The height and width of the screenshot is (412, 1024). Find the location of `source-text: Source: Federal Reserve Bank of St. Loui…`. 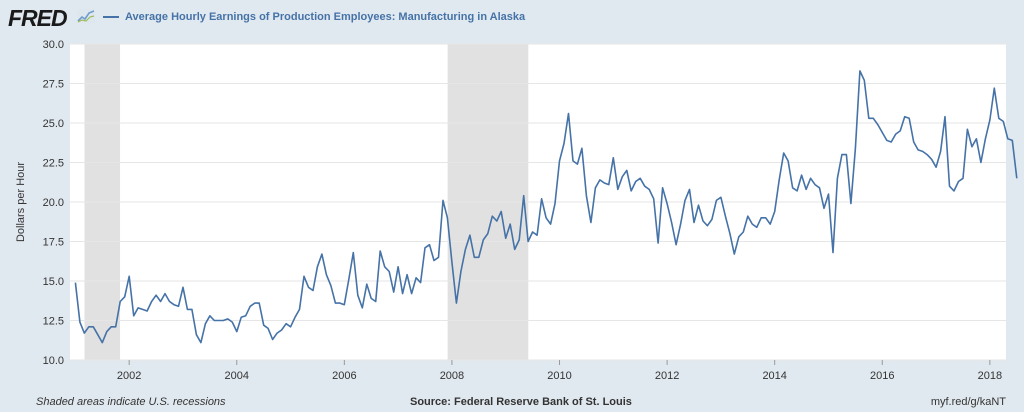

source-text: Source: Federal Reserve Bank of St. Loui… is located at coordinates (521, 402).